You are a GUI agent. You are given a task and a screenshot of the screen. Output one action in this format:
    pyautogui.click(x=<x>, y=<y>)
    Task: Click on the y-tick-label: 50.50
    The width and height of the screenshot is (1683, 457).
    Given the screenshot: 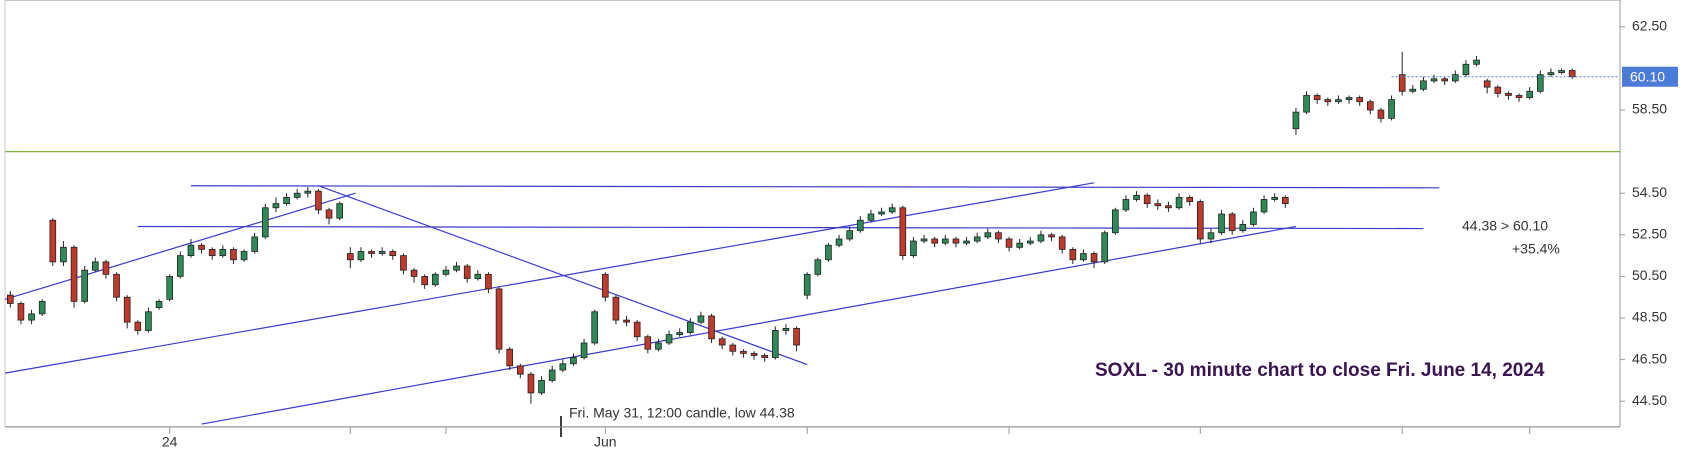 What is the action you would take?
    pyautogui.click(x=1649, y=275)
    